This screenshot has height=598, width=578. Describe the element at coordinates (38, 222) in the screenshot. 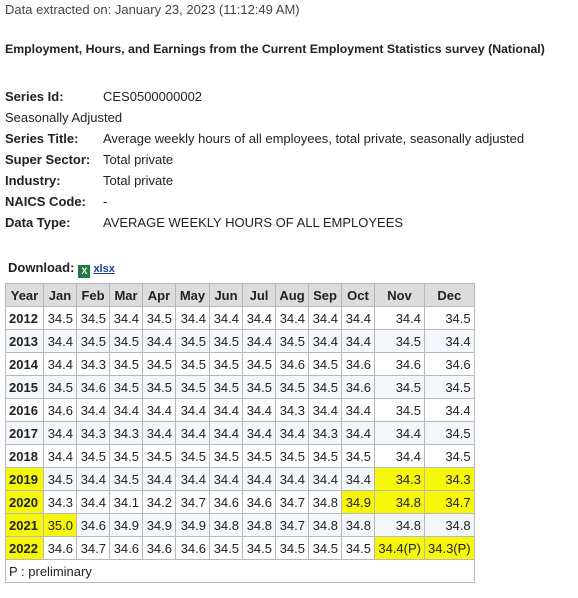

I see `field-label: Data Type:` at that location.